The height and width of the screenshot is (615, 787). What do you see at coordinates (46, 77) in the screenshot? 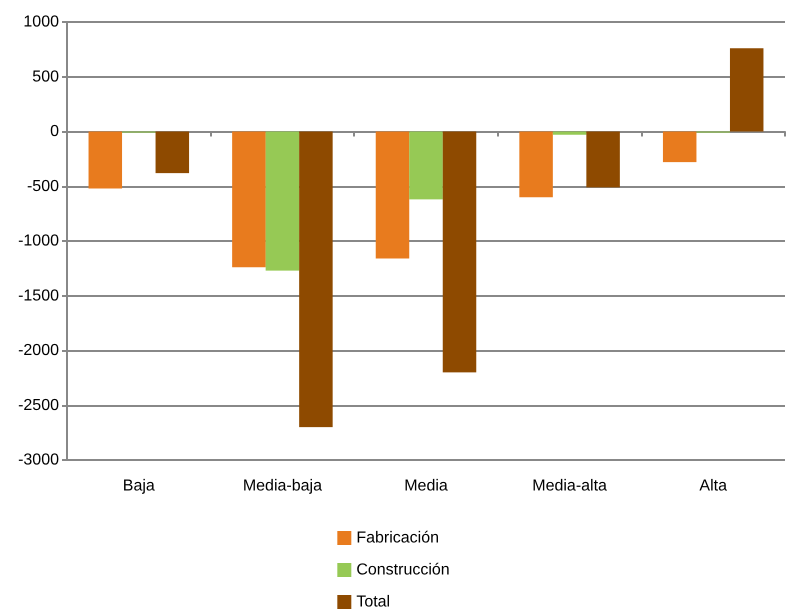
I see `y-tick-label: 500` at bounding box center [46, 77].